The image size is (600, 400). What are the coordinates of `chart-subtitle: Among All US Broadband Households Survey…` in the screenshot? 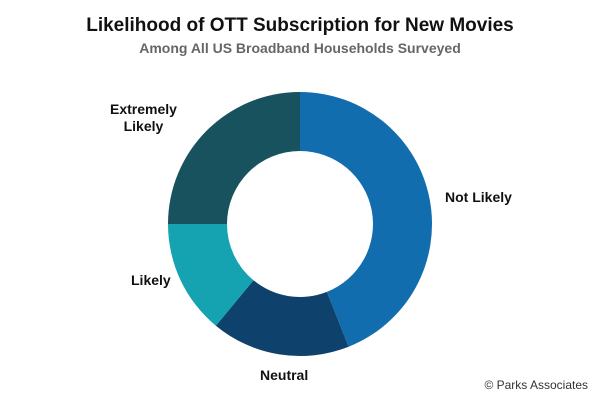 It's located at (300, 48).